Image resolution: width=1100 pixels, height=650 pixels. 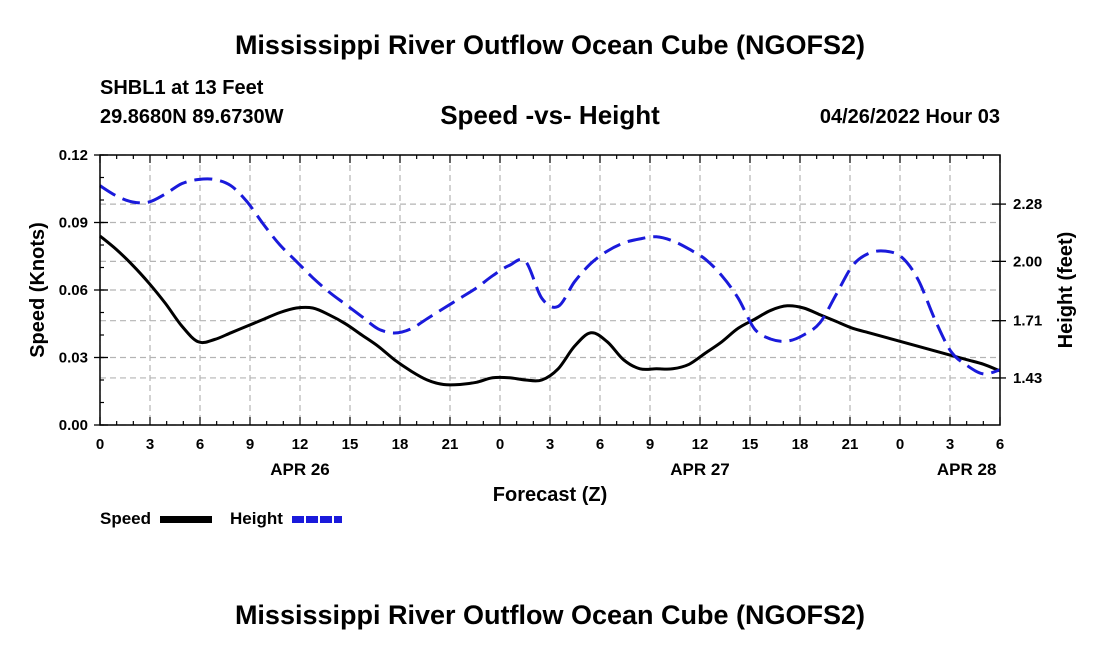 What do you see at coordinates (73, 358) in the screenshot?
I see `y-left-tick-label: 0.03` at bounding box center [73, 358].